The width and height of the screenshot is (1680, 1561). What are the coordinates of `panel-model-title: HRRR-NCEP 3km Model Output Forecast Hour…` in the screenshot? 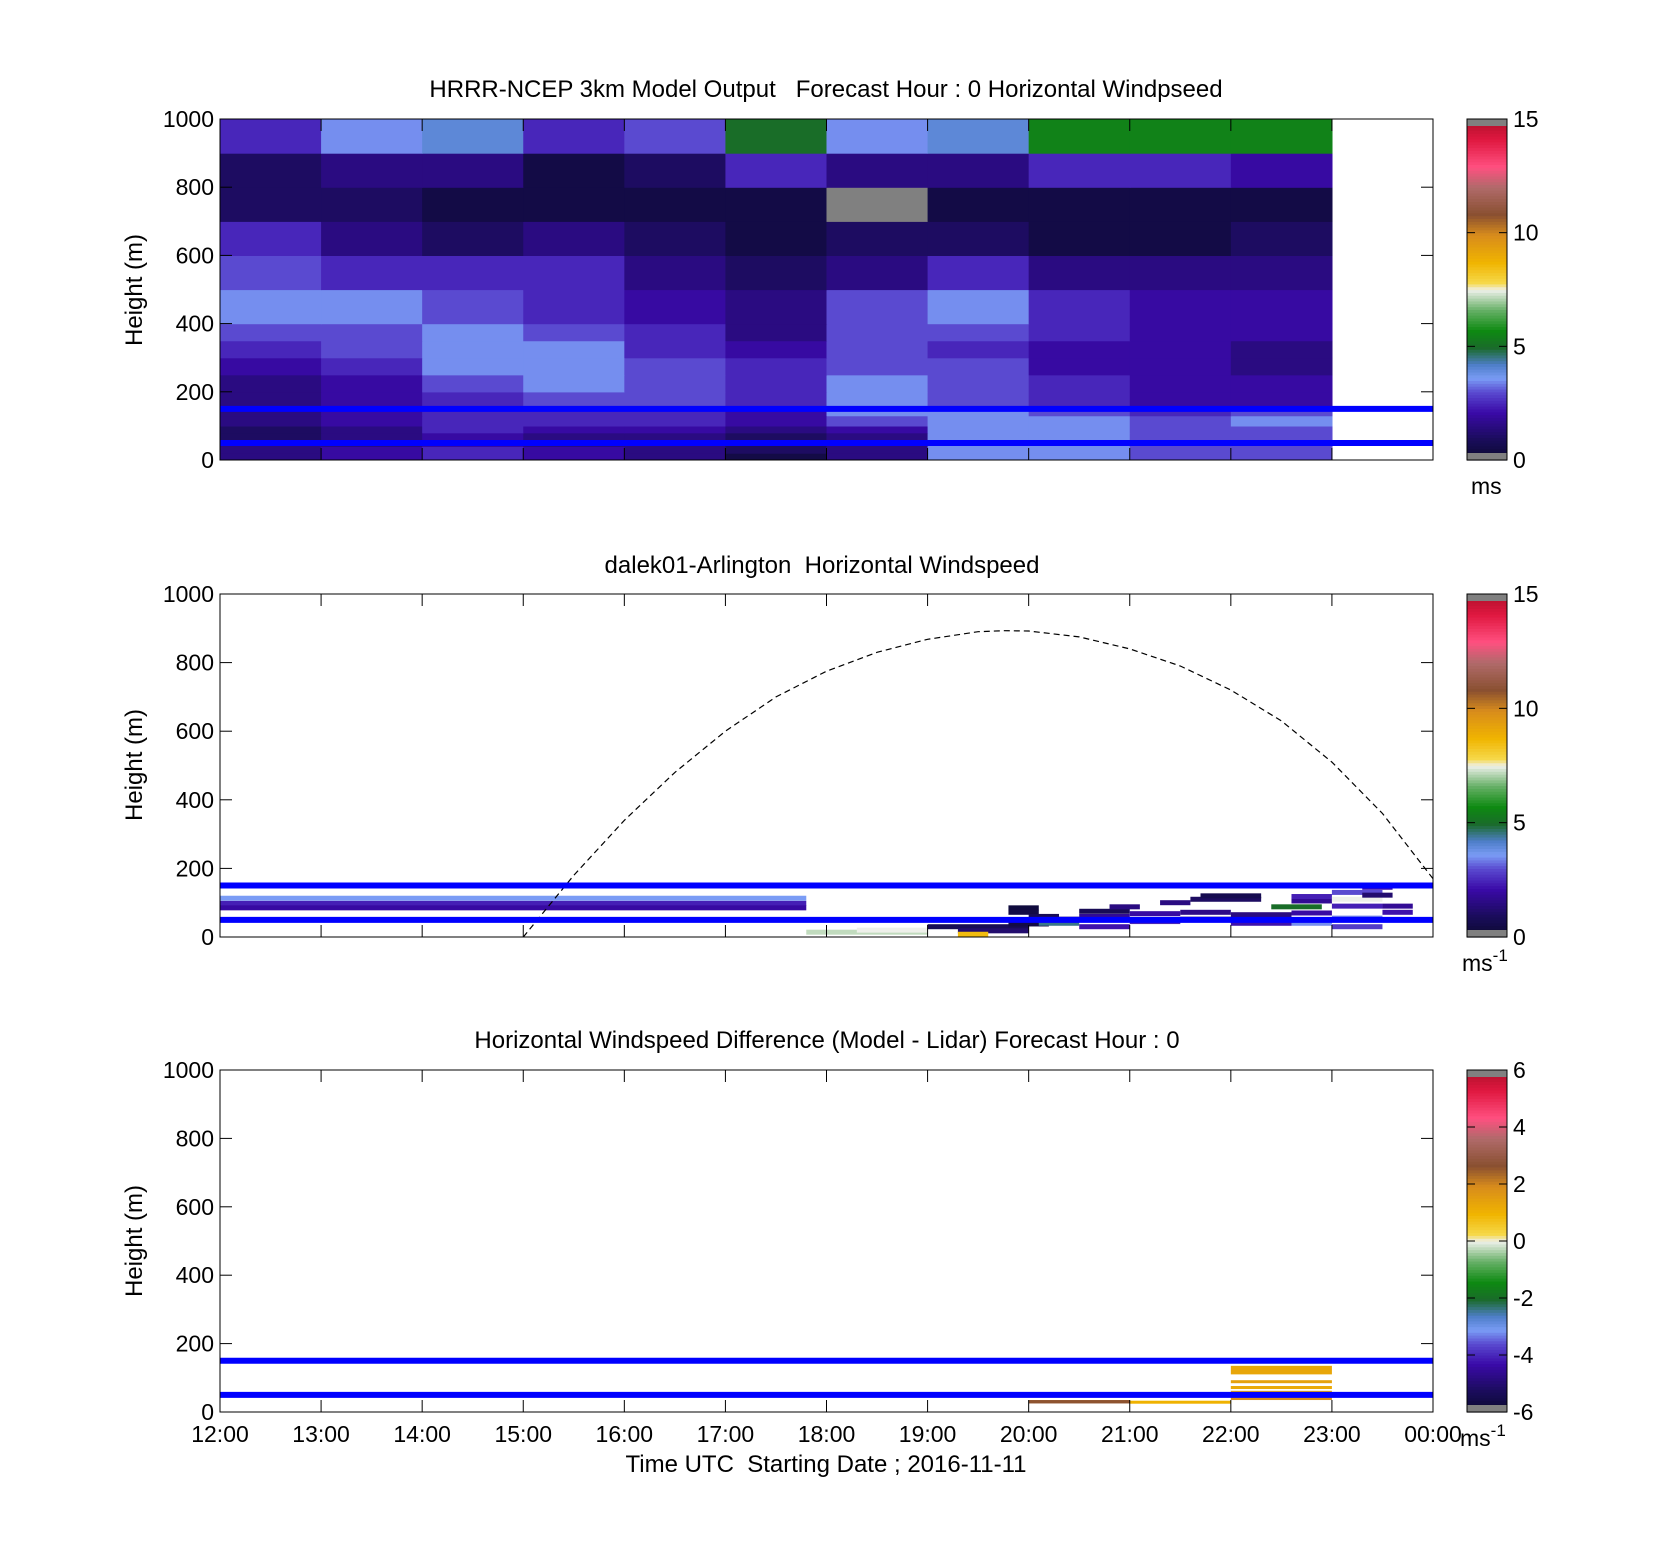 It's located at (825, 89).